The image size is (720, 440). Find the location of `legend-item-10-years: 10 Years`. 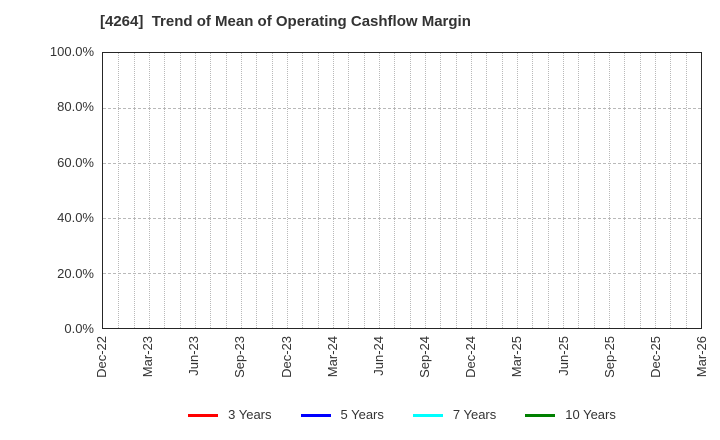

legend-item-10-years: 10 Years is located at coordinates (570, 415).